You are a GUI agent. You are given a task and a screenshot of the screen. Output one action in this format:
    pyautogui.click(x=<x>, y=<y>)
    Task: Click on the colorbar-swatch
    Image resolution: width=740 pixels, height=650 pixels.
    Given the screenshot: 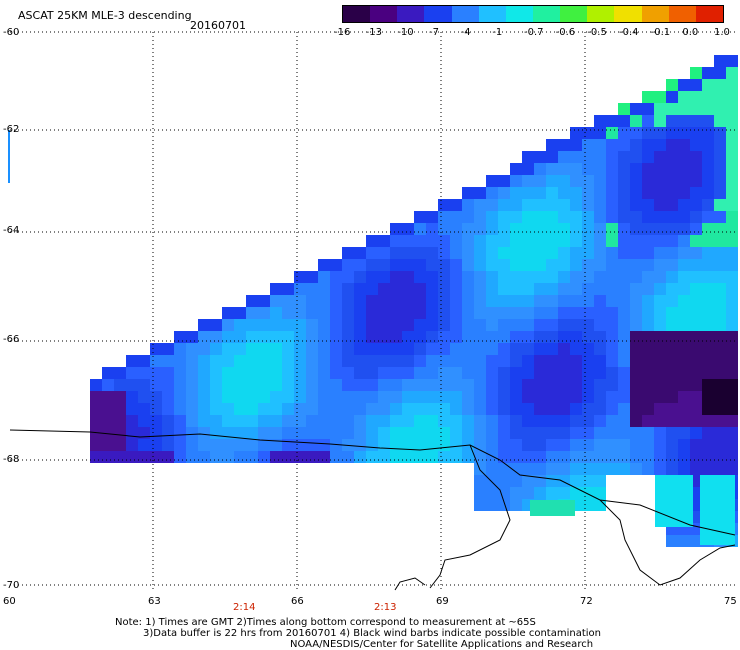 What is the action you would take?
    pyautogui.click(x=709, y=14)
    